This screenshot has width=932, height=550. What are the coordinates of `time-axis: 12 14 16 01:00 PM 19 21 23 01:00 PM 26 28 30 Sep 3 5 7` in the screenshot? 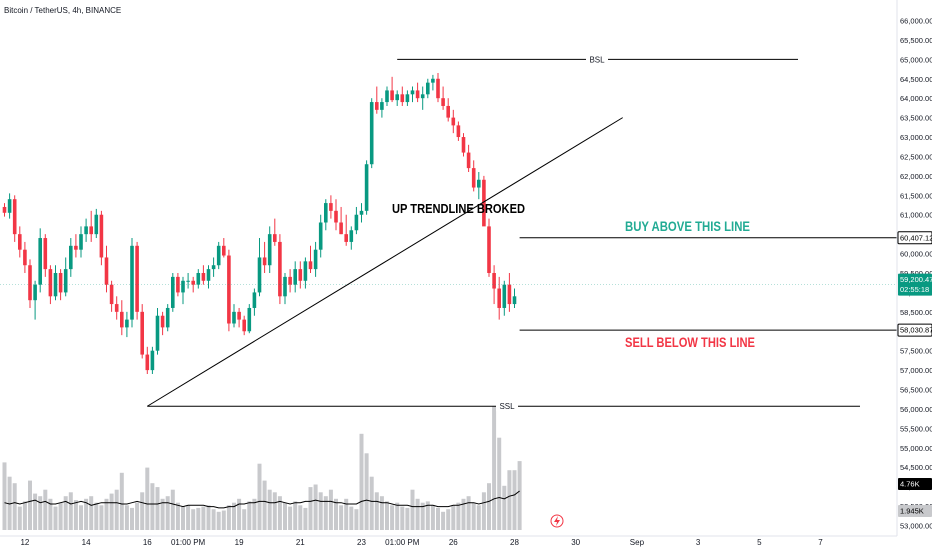 It's located at (448, 541).